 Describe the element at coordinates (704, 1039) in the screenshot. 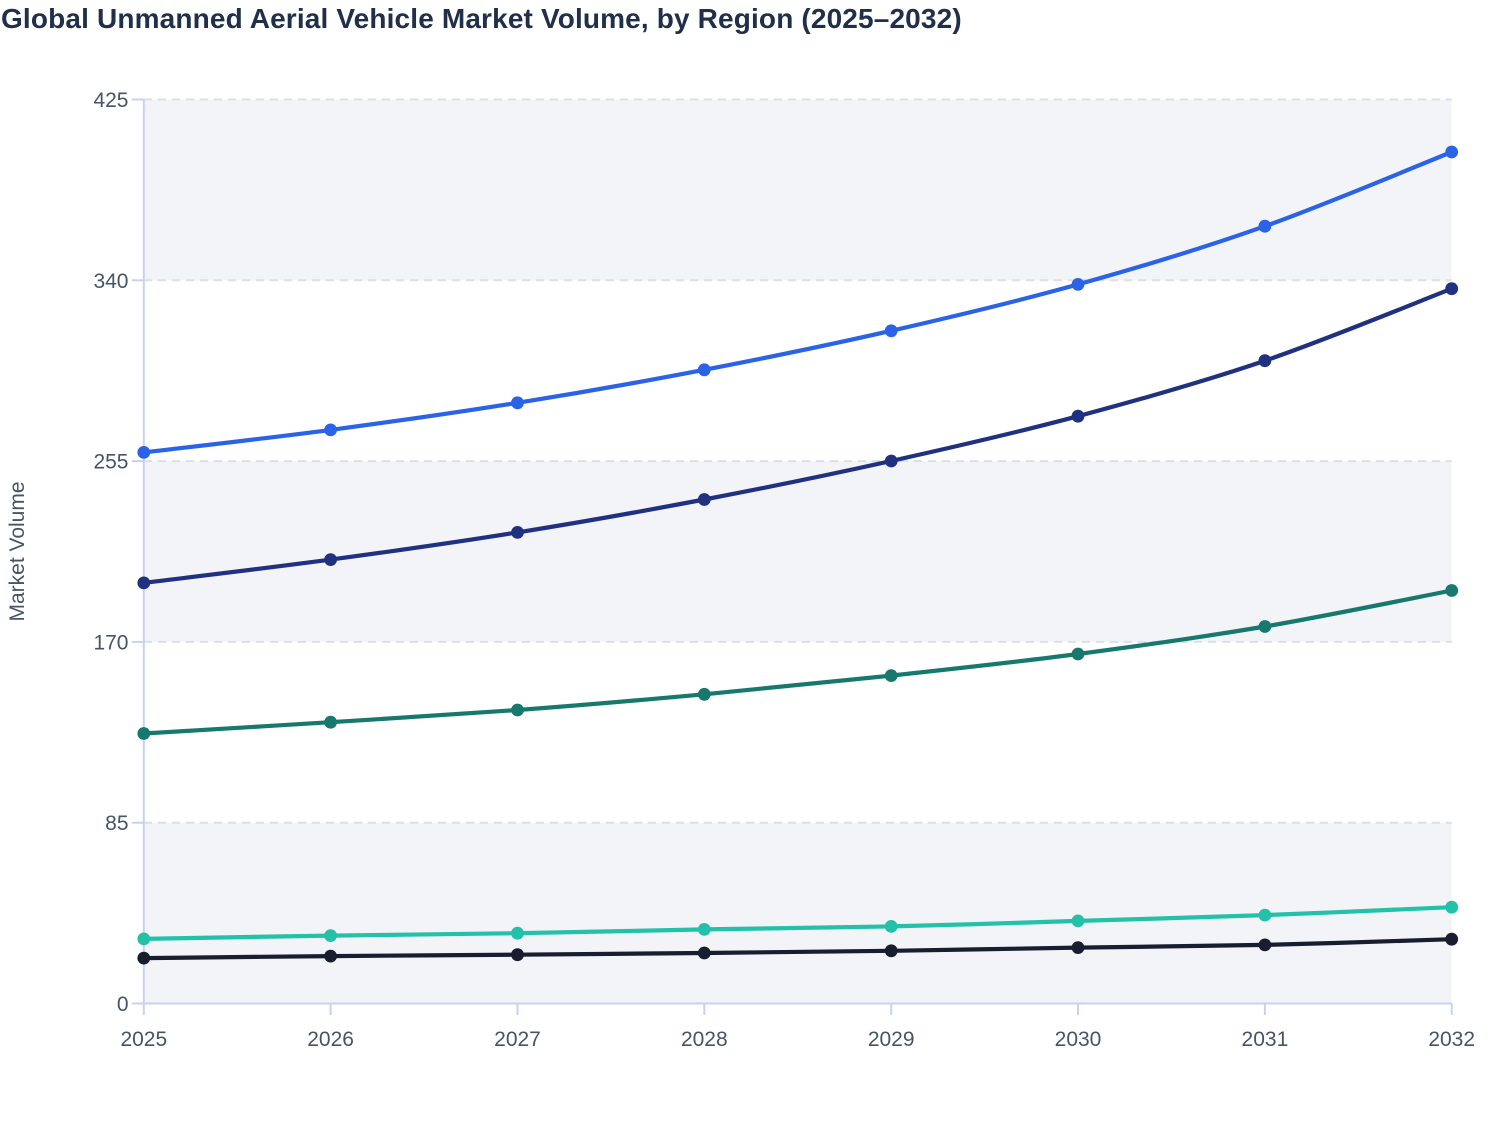

I see `svg-text: 2028` at that location.